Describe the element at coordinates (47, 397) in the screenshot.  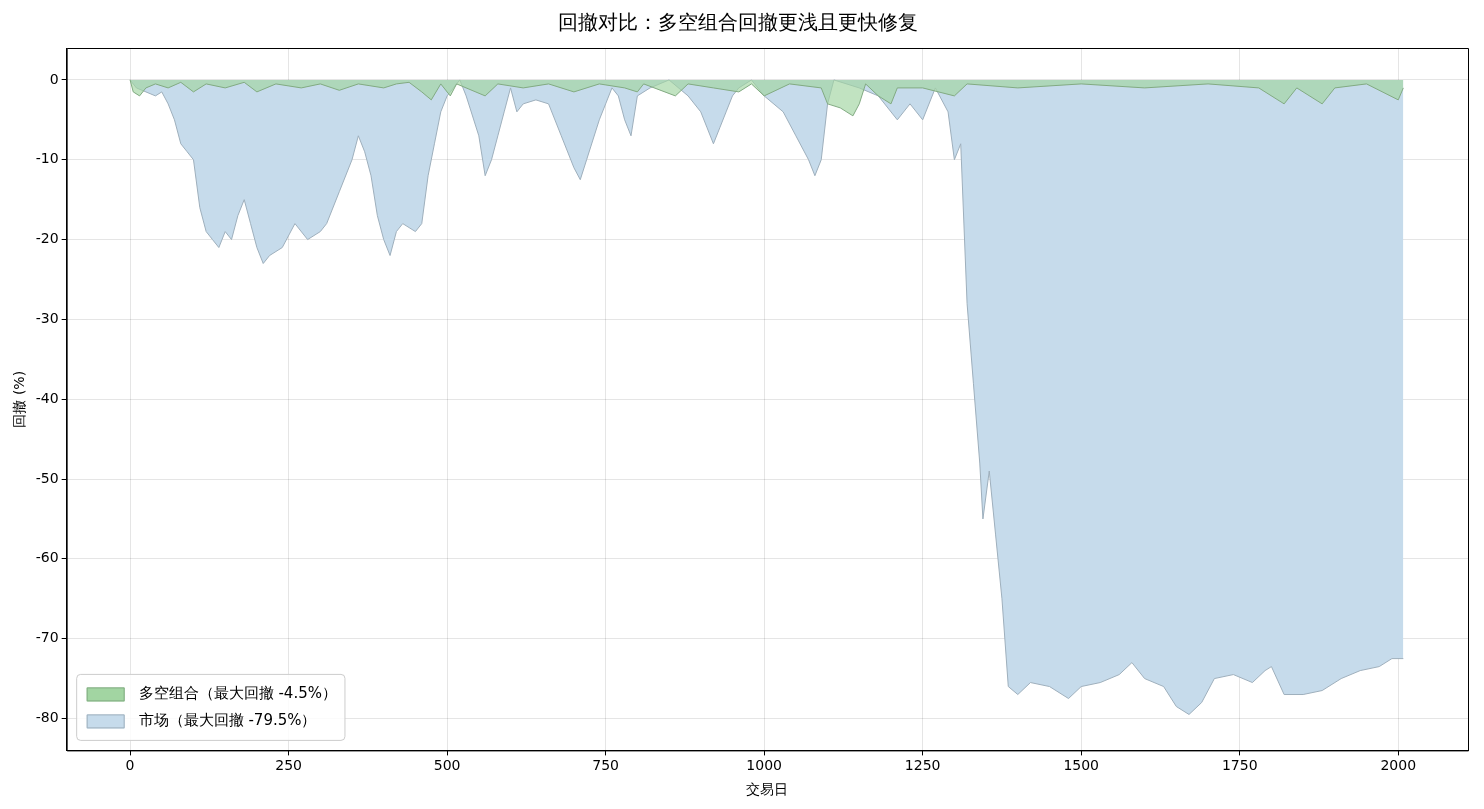
I see `y-tick-label: -40` at that location.